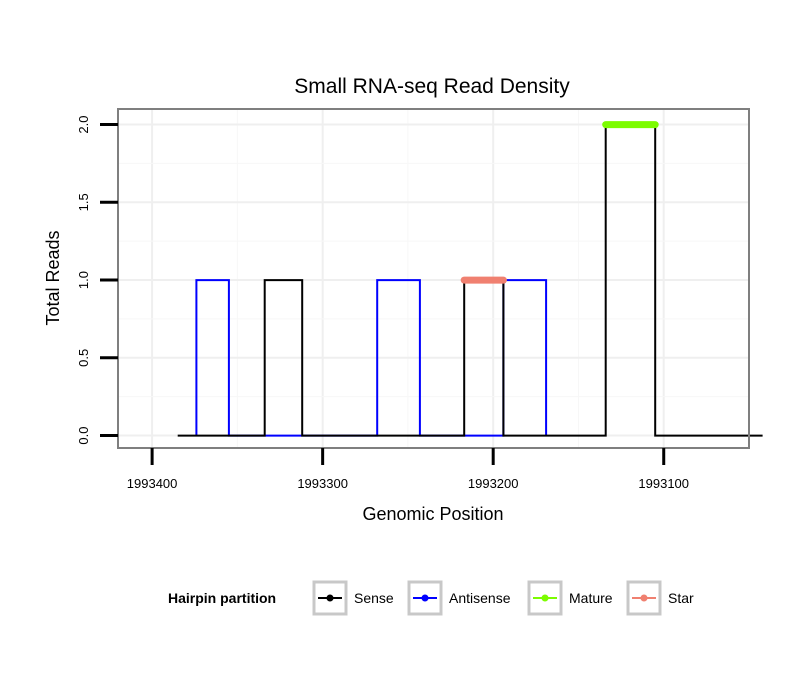 This screenshot has height=695, width=810. Describe the element at coordinates (353, 598) in the screenshot. I see `legend-item-sense: Sense` at that location.